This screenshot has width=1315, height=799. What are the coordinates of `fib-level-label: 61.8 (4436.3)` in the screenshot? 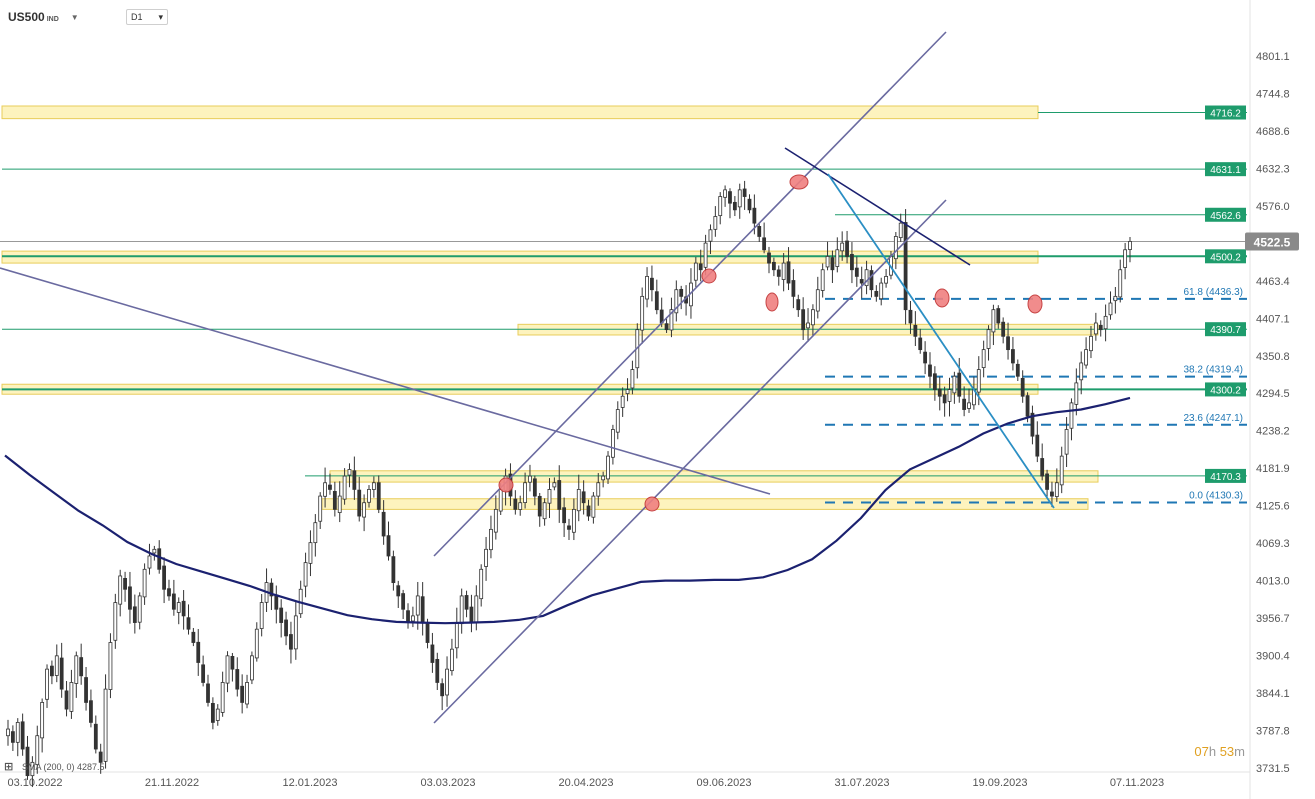 It's located at (1214, 292).